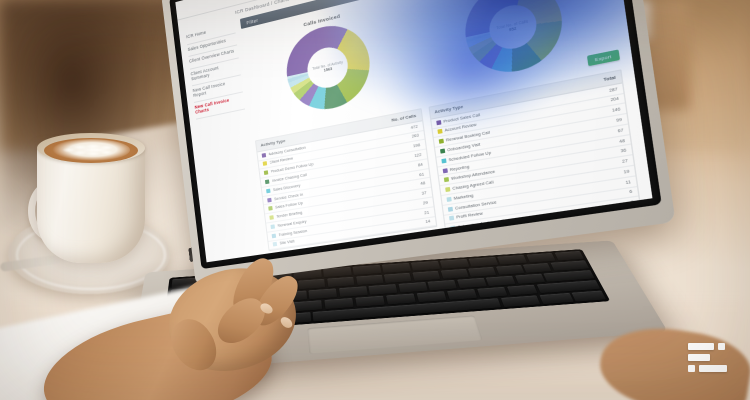 The image size is (750, 400). I want to click on donut-wrap-calls-invoiced: Total No. of Activity 1563, so click(328, 67).